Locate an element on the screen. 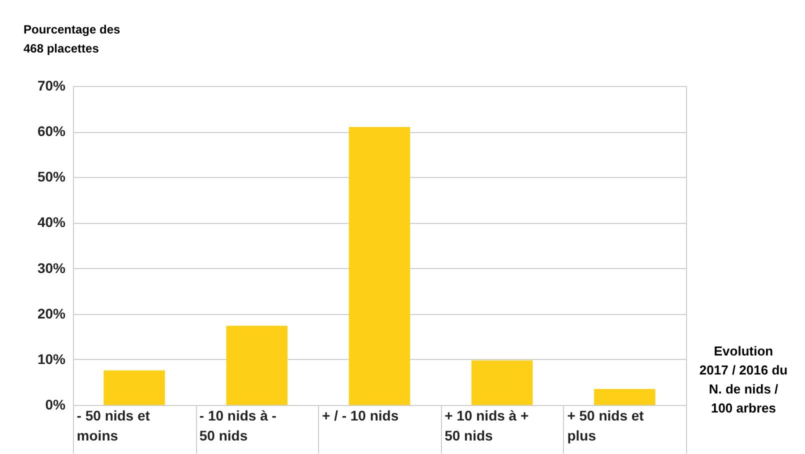  x-tick-label: + / - 10 nids is located at coordinates (360, 416).